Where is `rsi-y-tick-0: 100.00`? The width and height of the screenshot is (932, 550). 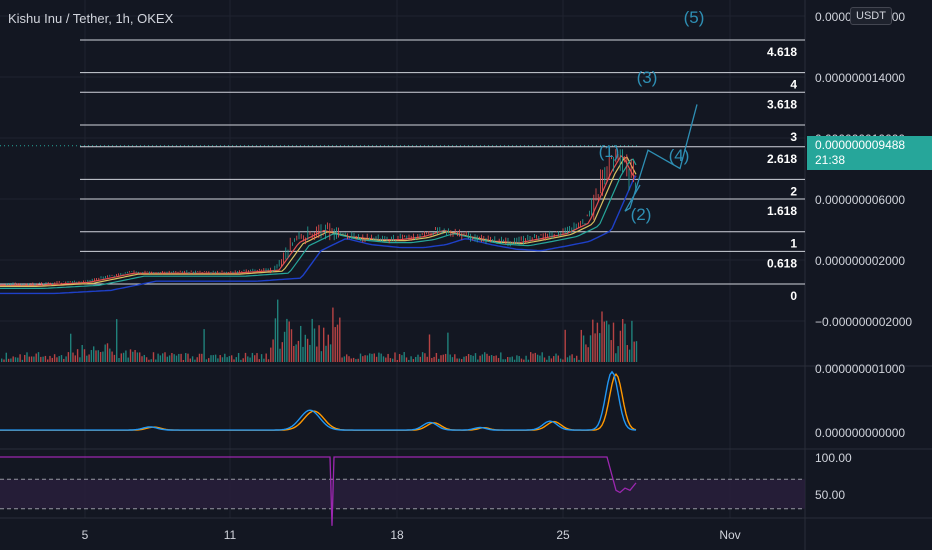 rsi-y-tick-0: 100.00 is located at coordinates (833, 458).